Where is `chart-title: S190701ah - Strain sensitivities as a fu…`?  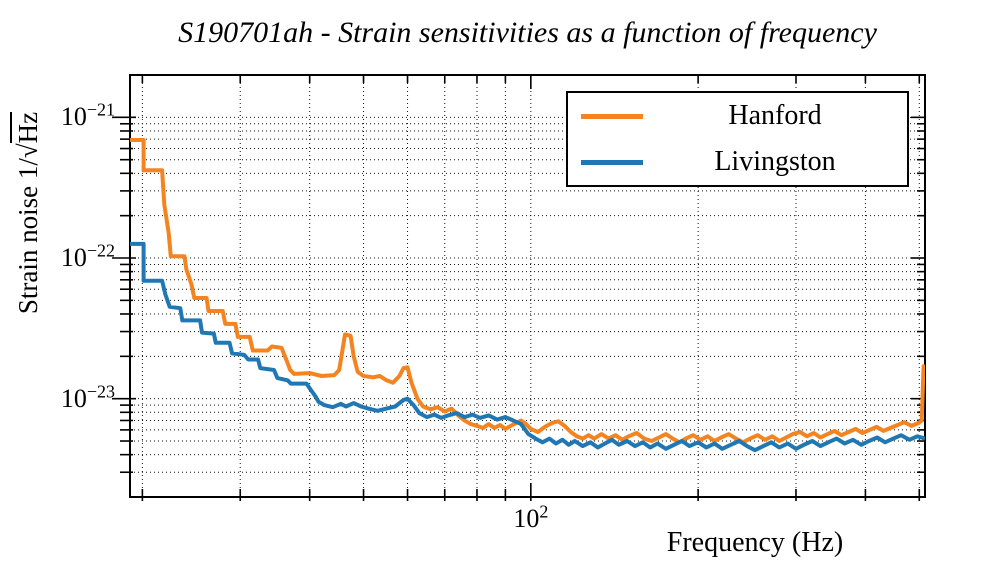
chart-title: S190701ah - Strain sensitivities as a fu… is located at coordinates (527, 32).